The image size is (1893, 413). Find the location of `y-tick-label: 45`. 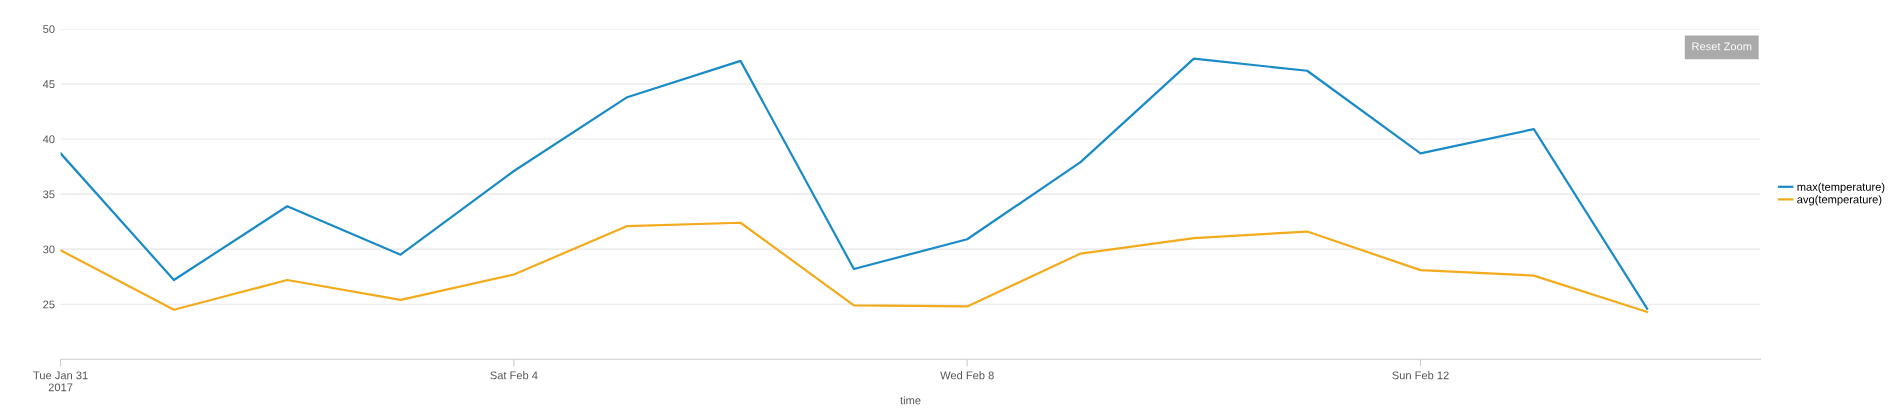

y-tick-label: 45 is located at coordinates (48, 84).